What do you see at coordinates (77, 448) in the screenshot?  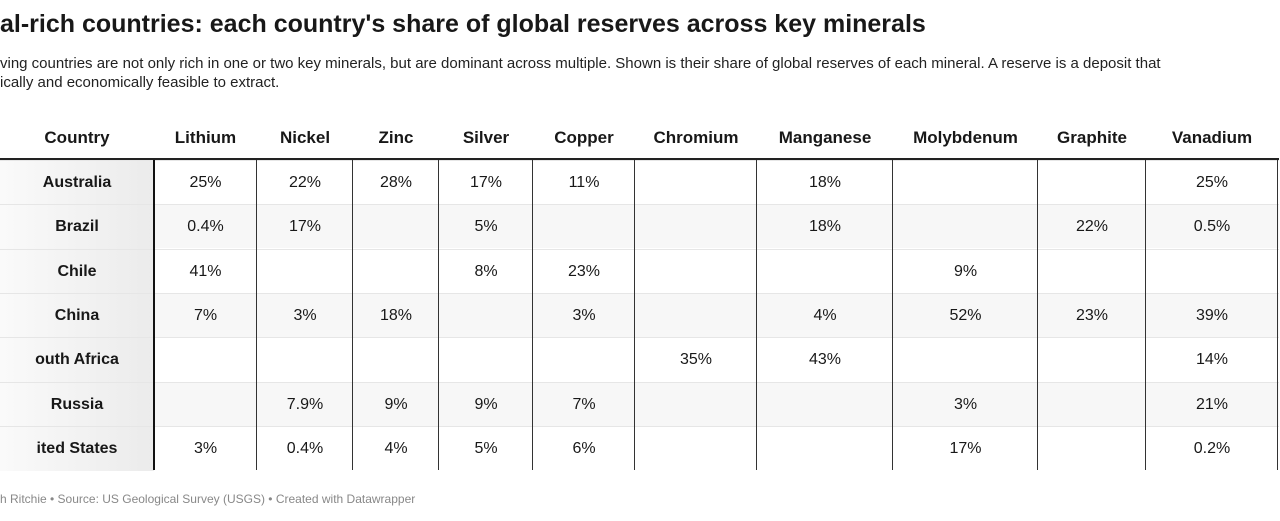 I see `country-cell: ited States` at bounding box center [77, 448].